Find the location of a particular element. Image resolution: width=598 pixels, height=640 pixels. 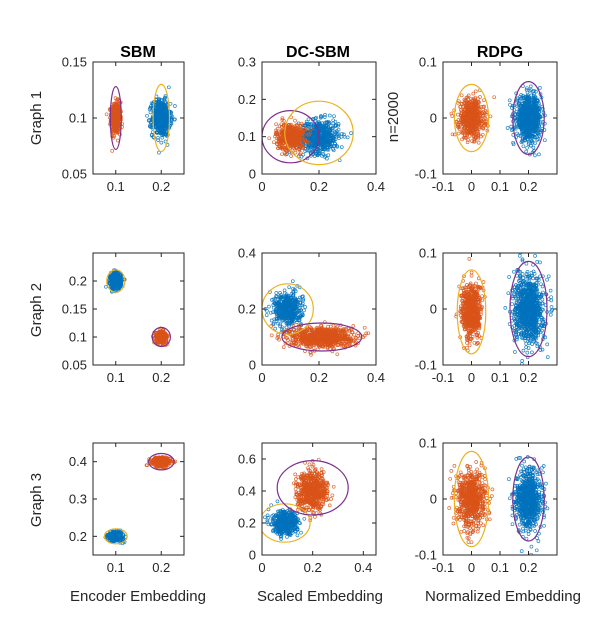

confidence-ellipse-yellow is located at coordinates (471, 118).